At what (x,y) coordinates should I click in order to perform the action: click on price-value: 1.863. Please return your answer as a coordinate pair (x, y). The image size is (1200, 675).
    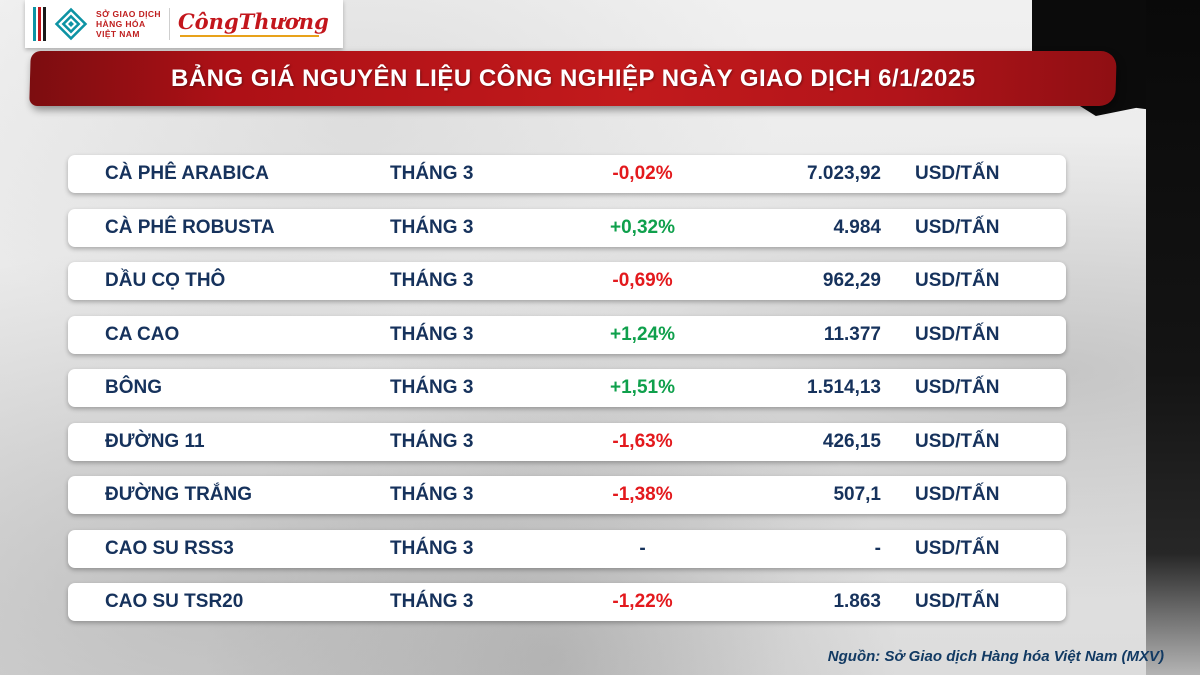
    Looking at the image, I should click on (857, 601).